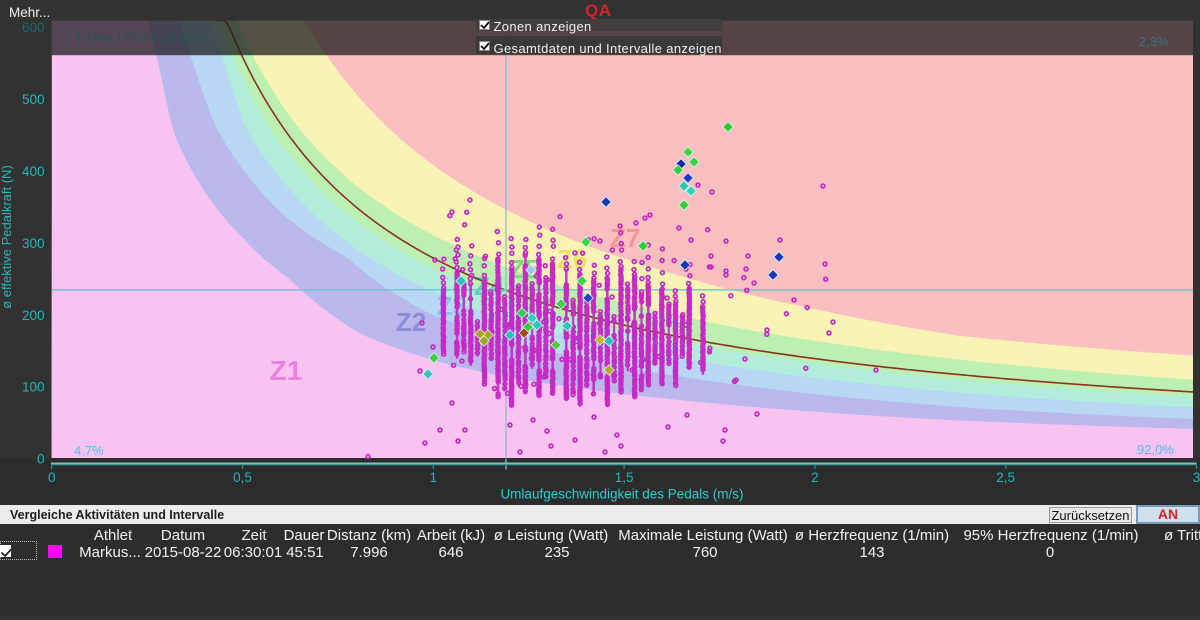 This screenshot has width=1200, height=620. I want to click on svg-text: Z6, so click(572, 259).